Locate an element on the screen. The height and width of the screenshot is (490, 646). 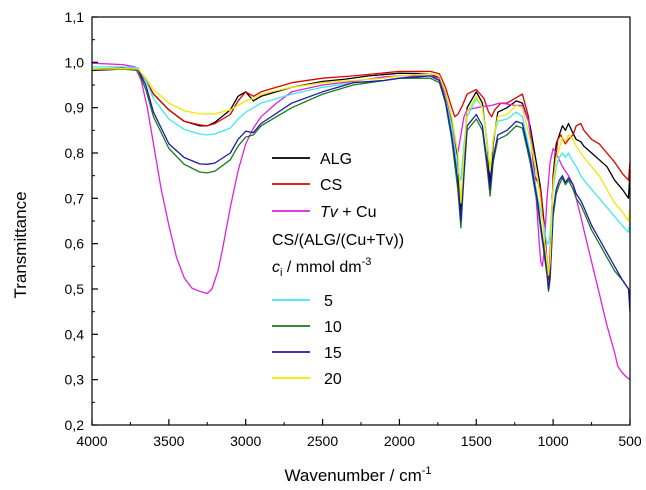
legend-label-4: 10 is located at coordinates (333, 327).